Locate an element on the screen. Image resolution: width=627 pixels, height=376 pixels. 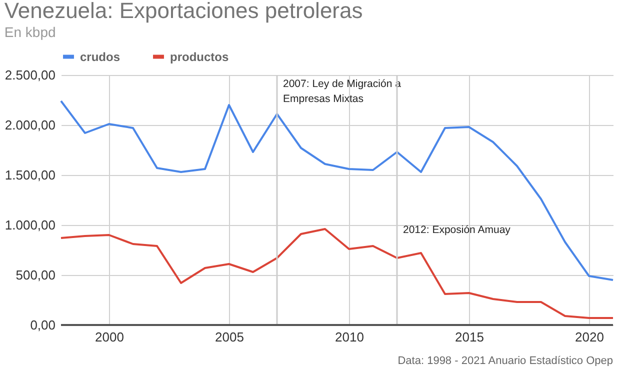
x-tick-label: 2005 is located at coordinates (229, 337).